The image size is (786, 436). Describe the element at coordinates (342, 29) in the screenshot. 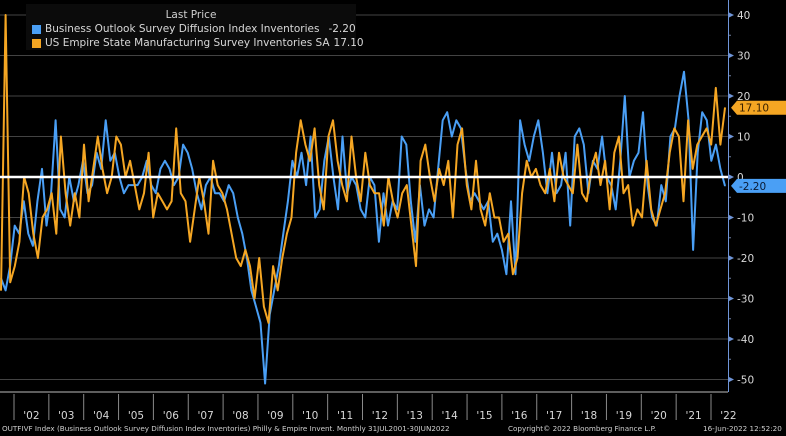

I see `legend-last-value: -2.20` at that location.